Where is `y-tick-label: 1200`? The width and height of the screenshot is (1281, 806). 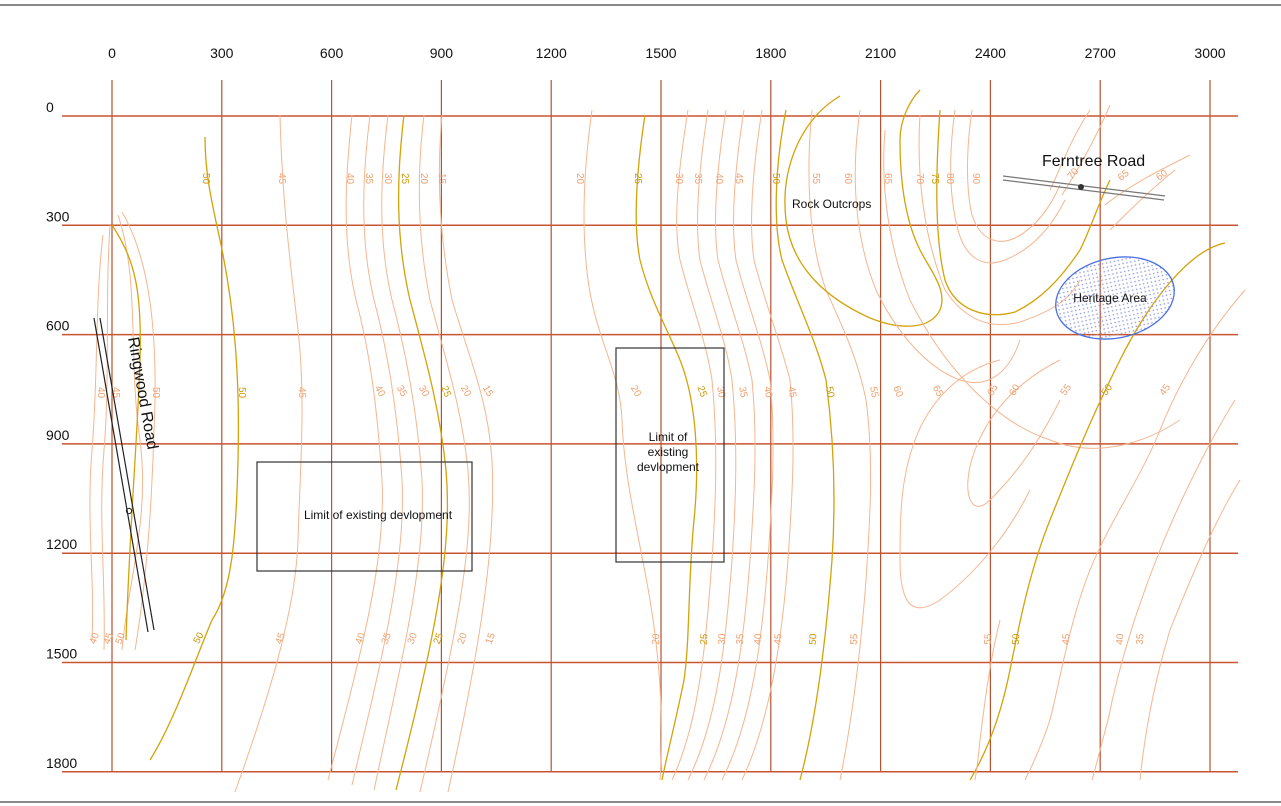
y-tick-label: 1200 is located at coordinates (61, 544).